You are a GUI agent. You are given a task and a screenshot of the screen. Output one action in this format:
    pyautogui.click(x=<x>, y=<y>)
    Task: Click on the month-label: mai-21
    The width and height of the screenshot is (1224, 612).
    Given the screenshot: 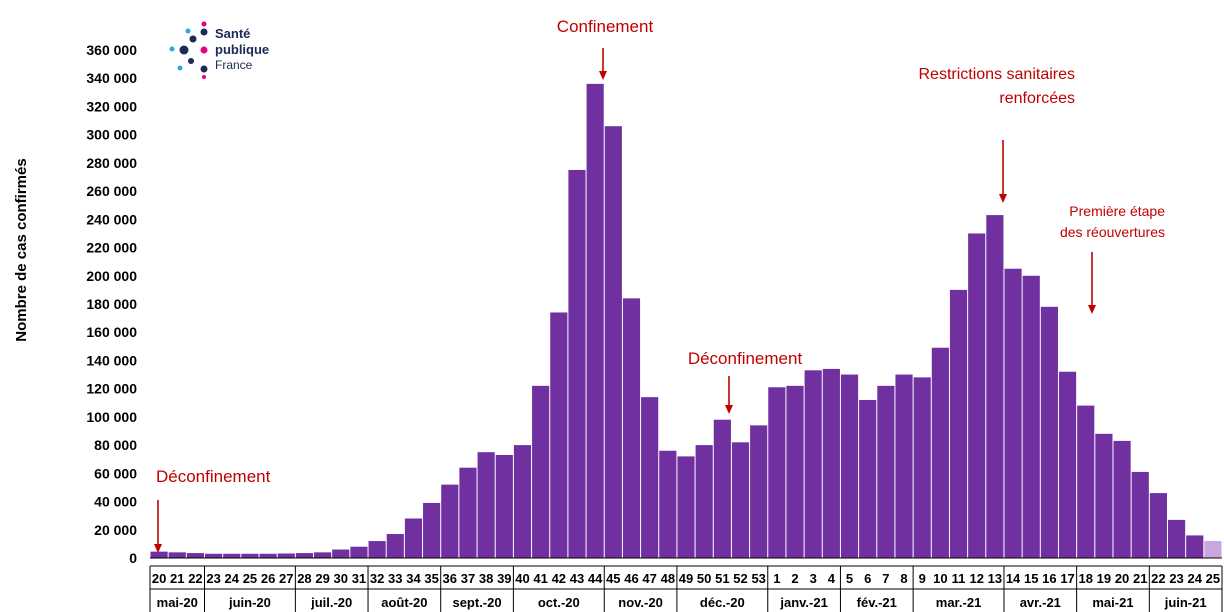 What is the action you would take?
    pyautogui.click(x=1112, y=602)
    